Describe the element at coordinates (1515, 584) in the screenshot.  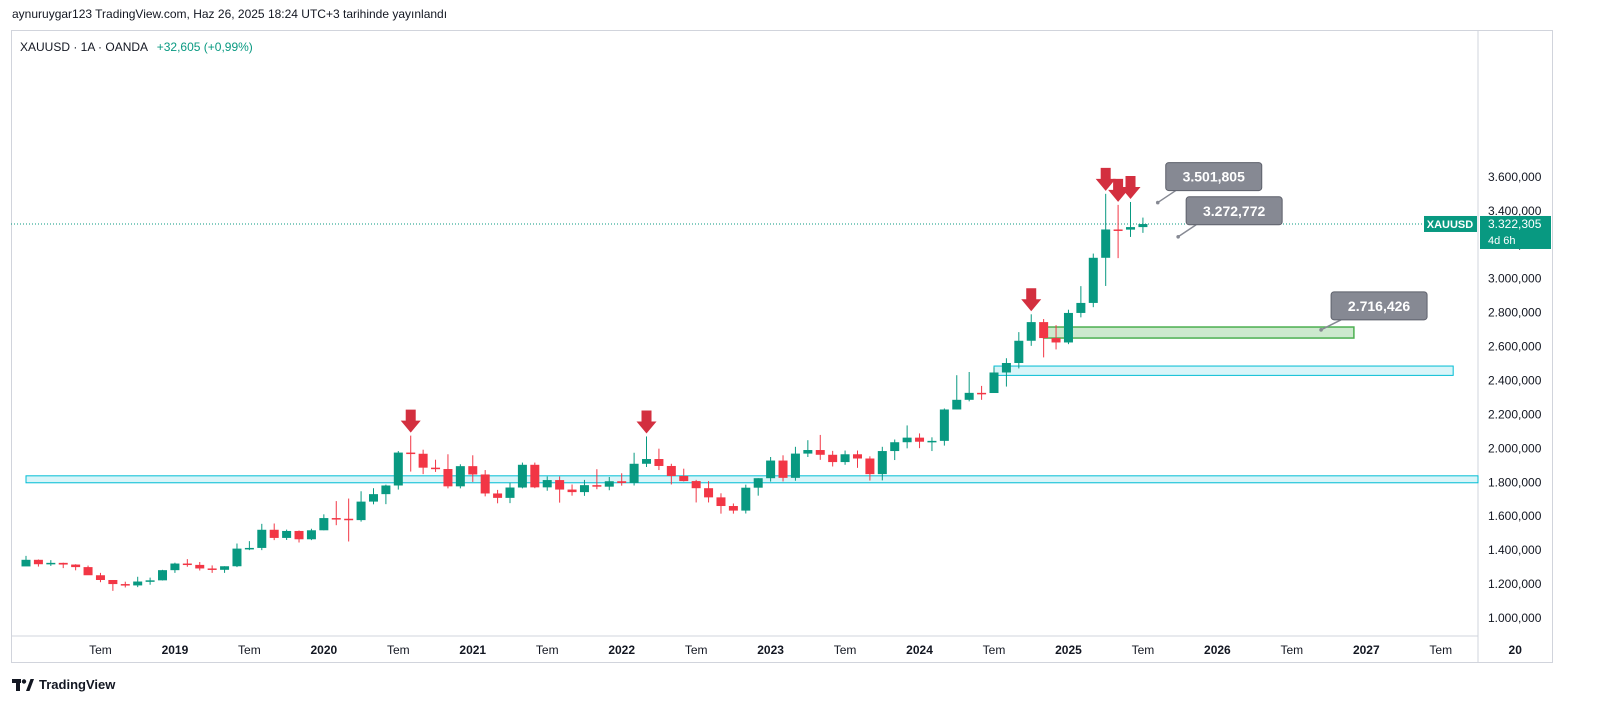
I see `y-tick-label: 1.200,000` at that location.